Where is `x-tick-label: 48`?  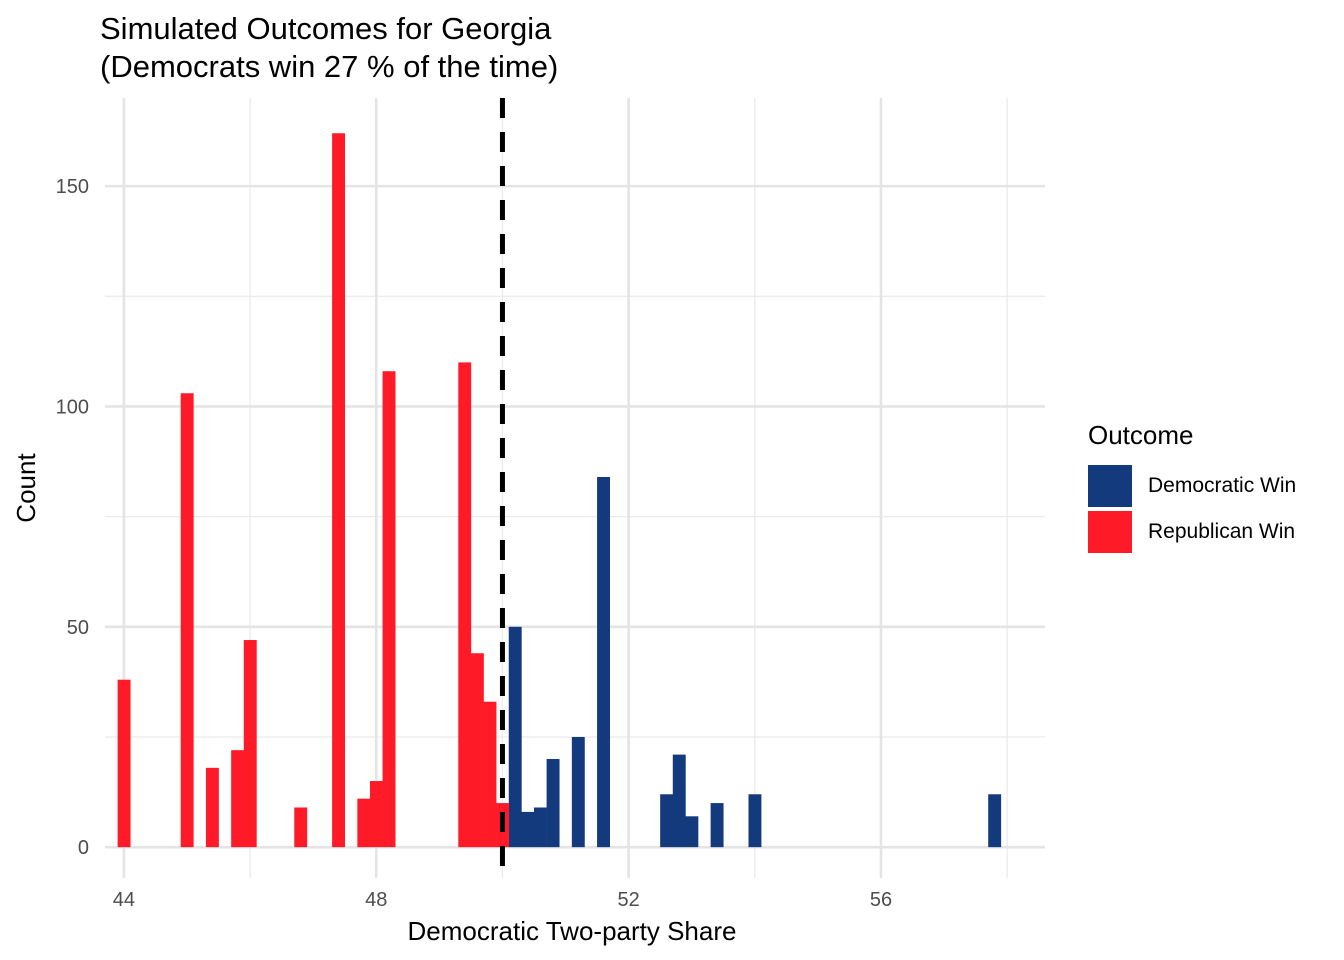
x-tick-label: 48 is located at coordinates (376, 900).